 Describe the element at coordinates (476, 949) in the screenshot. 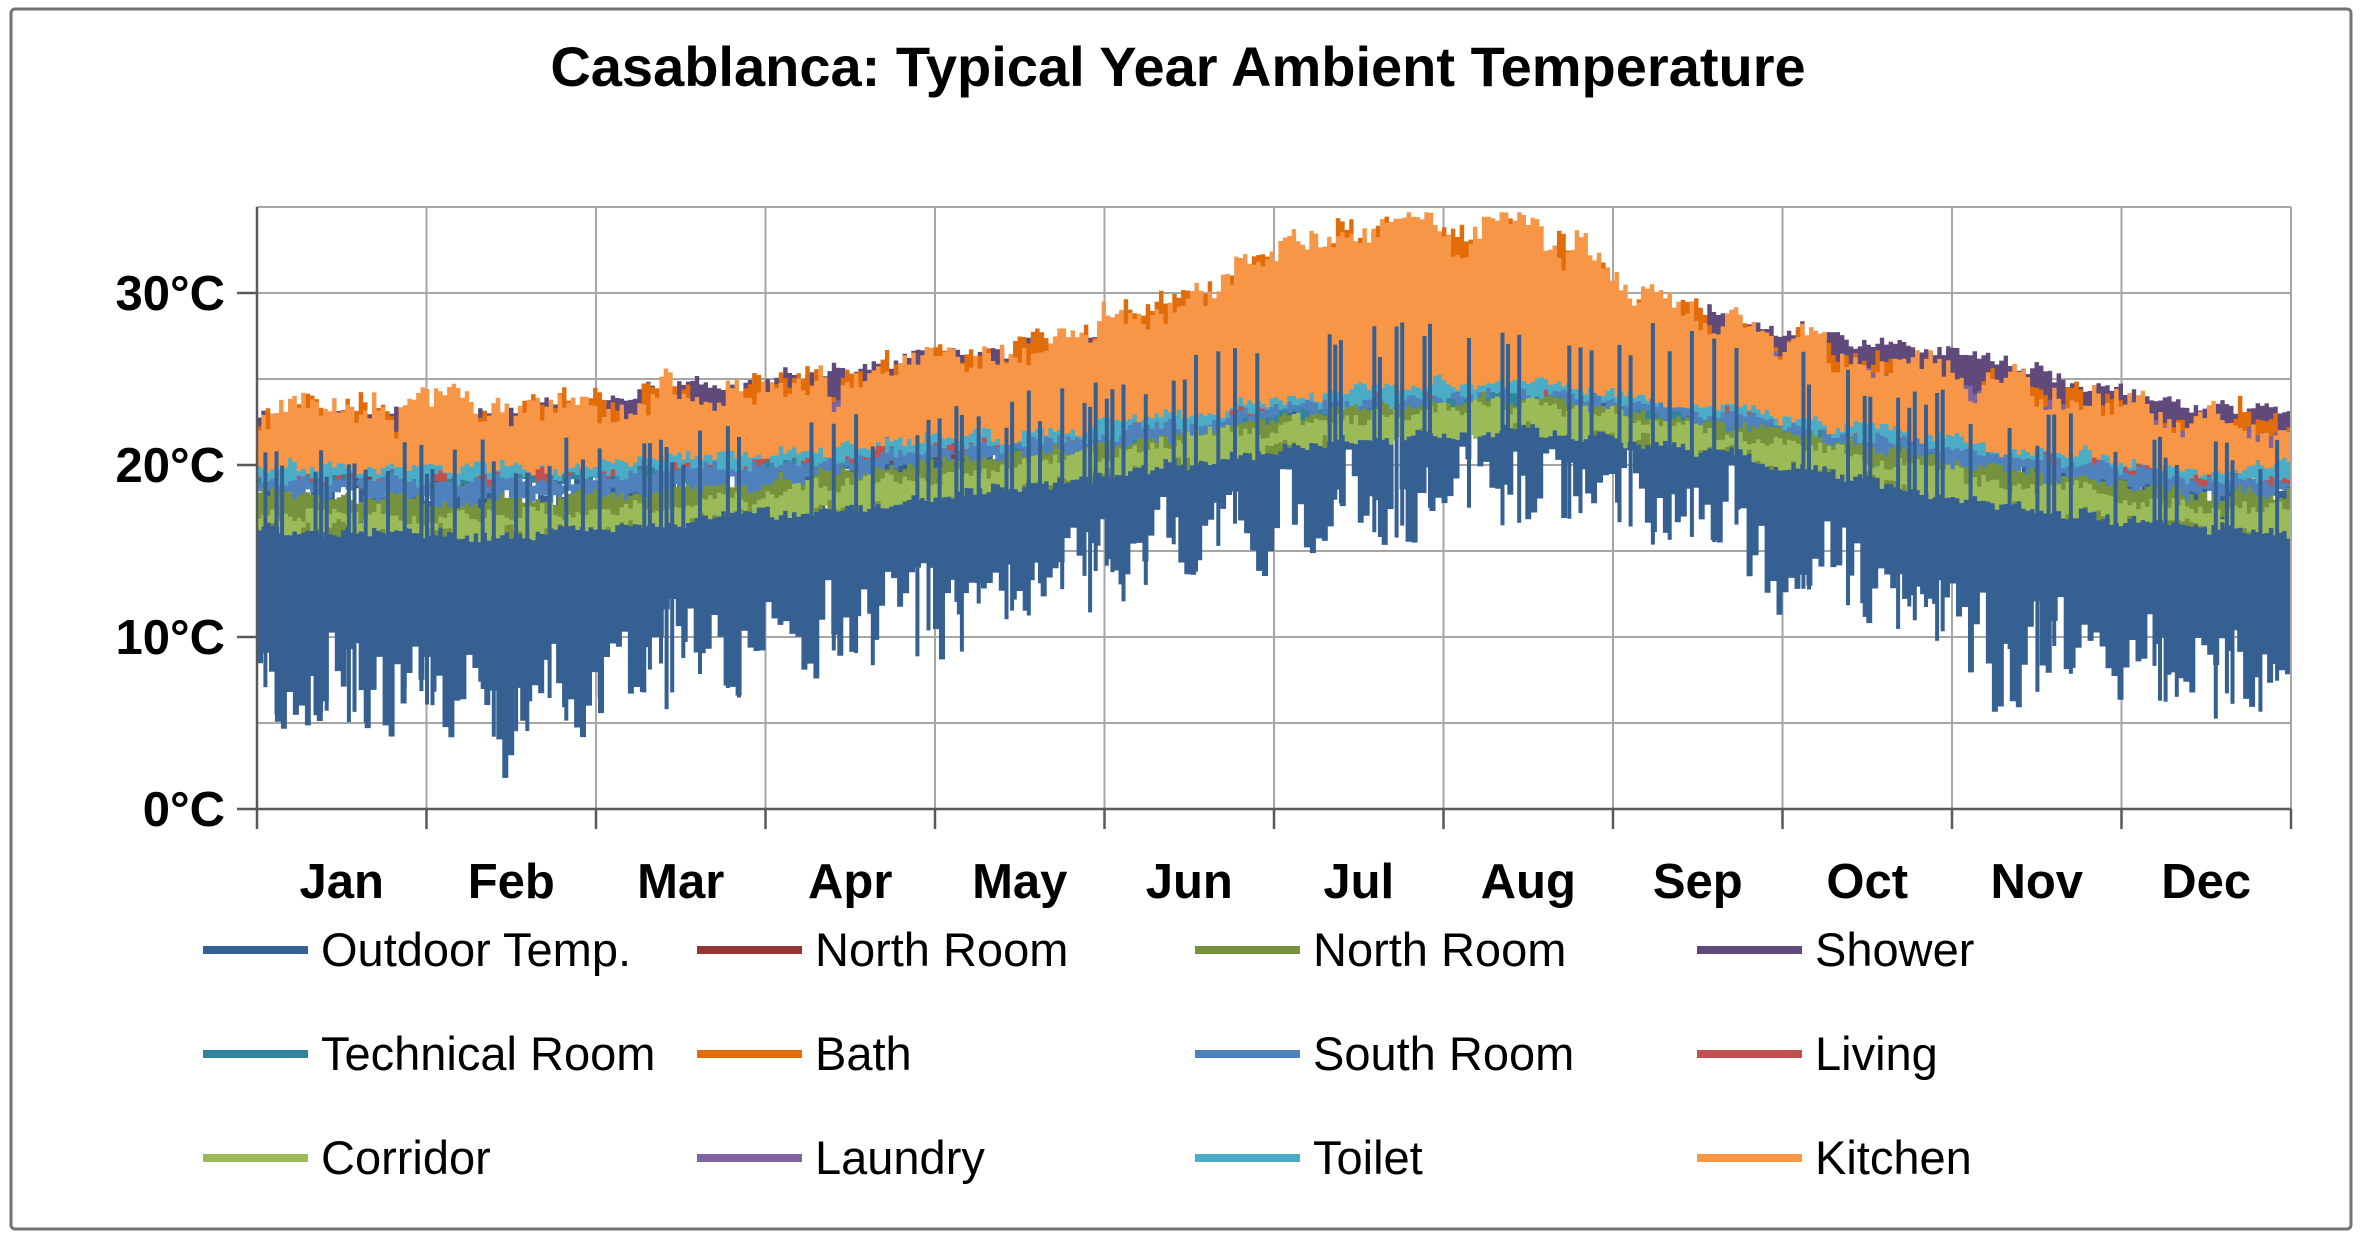

I see `legend-label: Outdoor Temp.` at that location.